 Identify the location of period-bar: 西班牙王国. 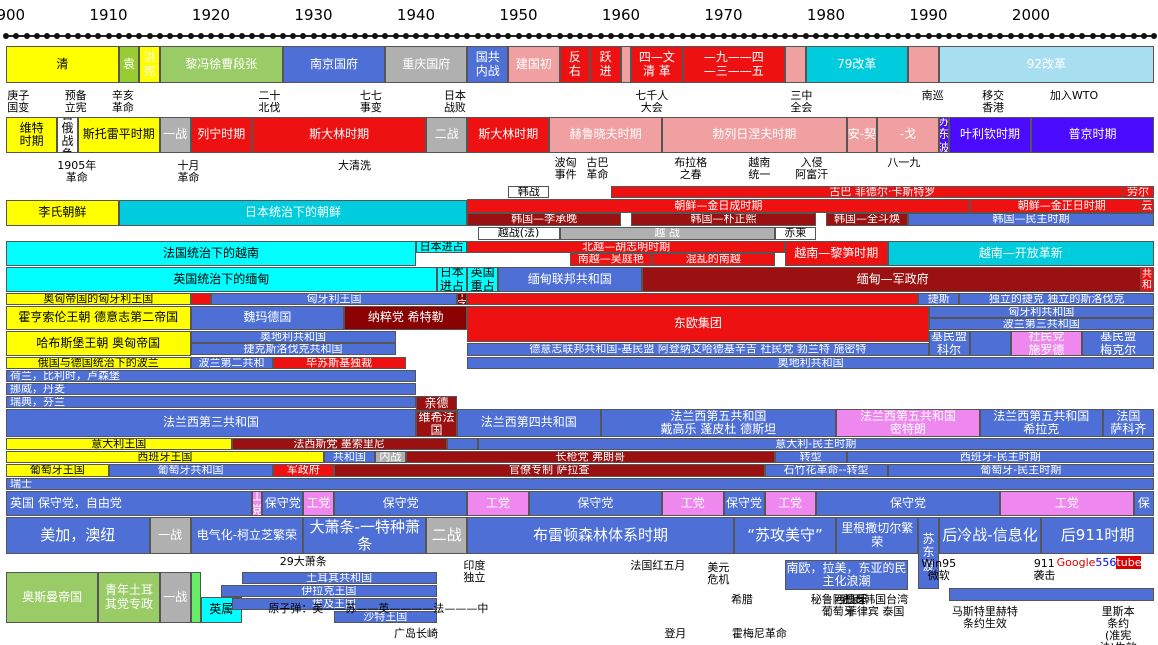
(165, 457).